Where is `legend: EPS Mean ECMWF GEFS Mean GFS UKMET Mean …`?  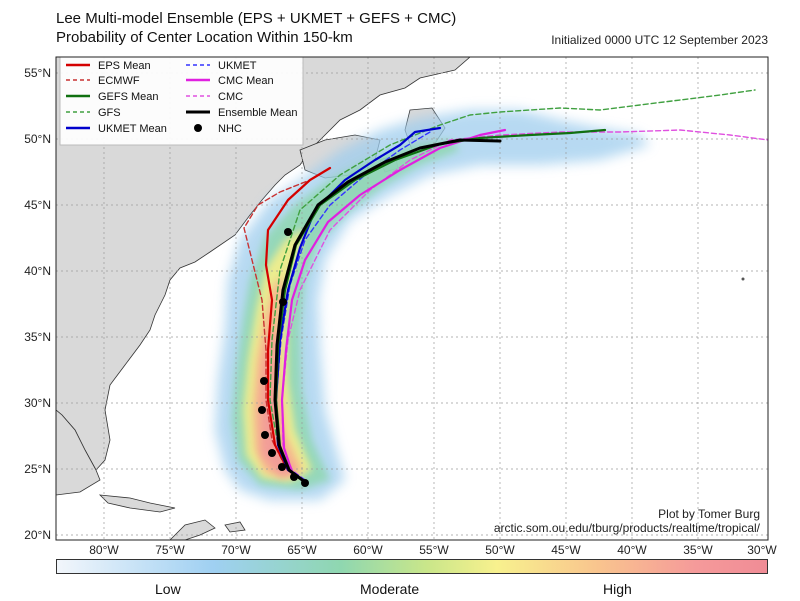 legend: EPS Mean ECMWF GEFS Mean GFS UKMET Mean … is located at coordinates (181, 101).